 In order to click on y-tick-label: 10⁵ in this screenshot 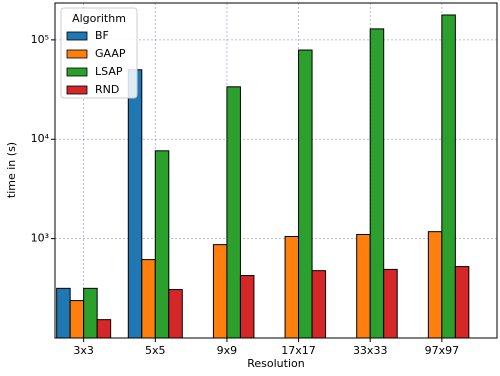, I will do `click(40, 39)`.